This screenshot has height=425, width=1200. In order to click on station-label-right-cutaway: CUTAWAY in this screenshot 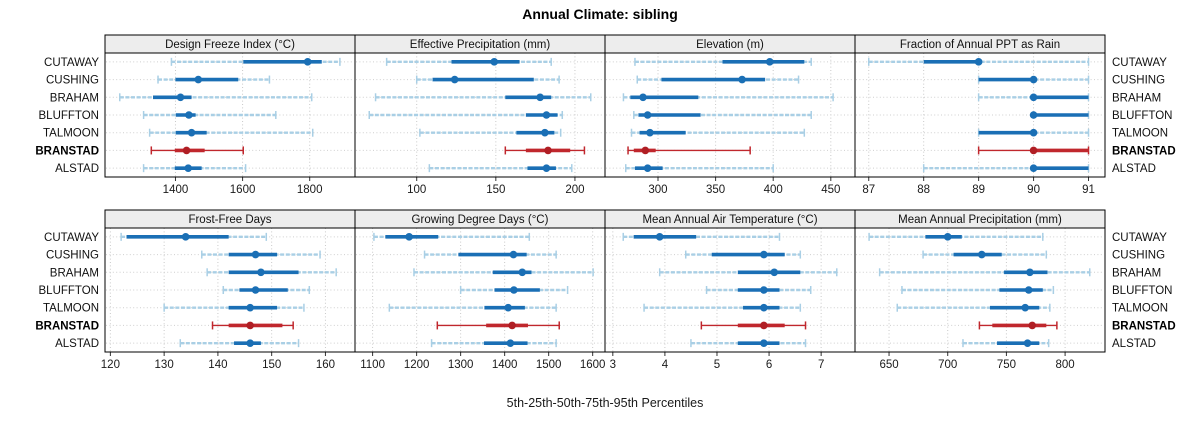, I will do `click(1139, 238)`.